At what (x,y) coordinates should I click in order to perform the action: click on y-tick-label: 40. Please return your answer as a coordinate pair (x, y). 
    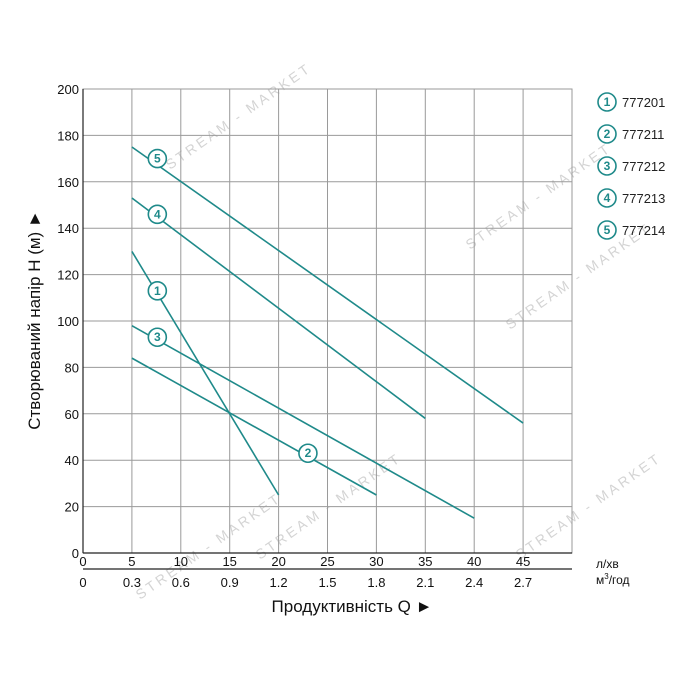
    Looking at the image, I should click on (72, 460).